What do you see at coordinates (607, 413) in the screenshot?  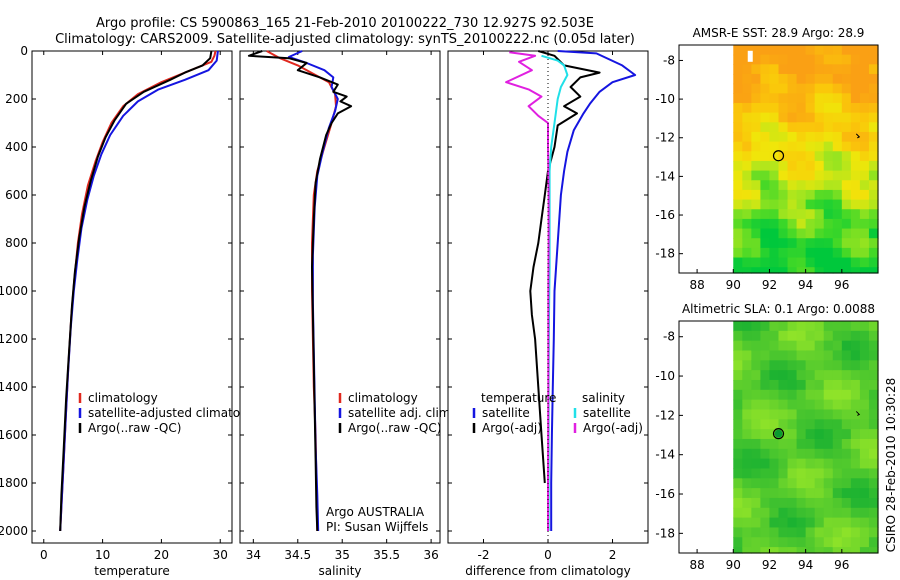 I see `difference-salinity-legend-label: satellite` at bounding box center [607, 413].